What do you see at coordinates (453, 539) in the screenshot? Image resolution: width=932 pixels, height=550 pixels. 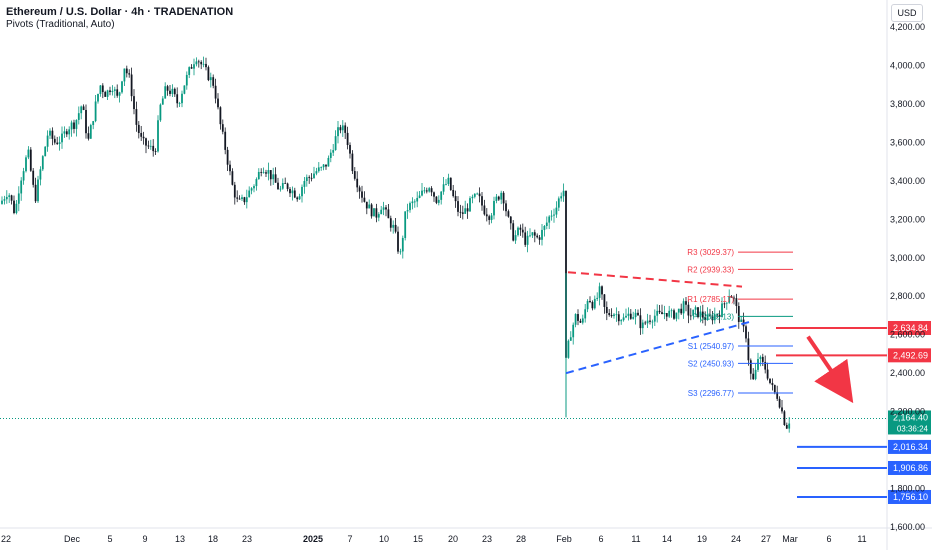 I see `x-tick-label: 20` at bounding box center [453, 539].